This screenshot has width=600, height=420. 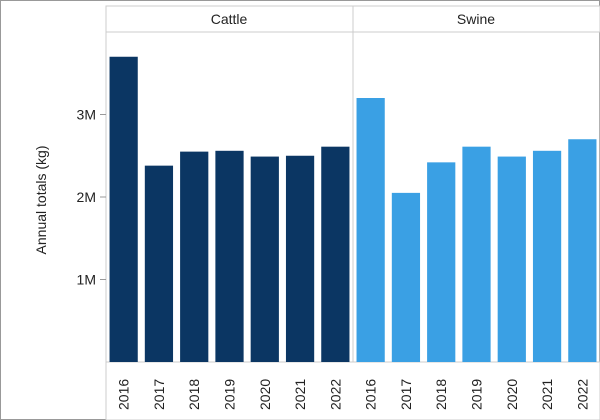 I want to click on y-tick-label: 2M, so click(x=86, y=197).